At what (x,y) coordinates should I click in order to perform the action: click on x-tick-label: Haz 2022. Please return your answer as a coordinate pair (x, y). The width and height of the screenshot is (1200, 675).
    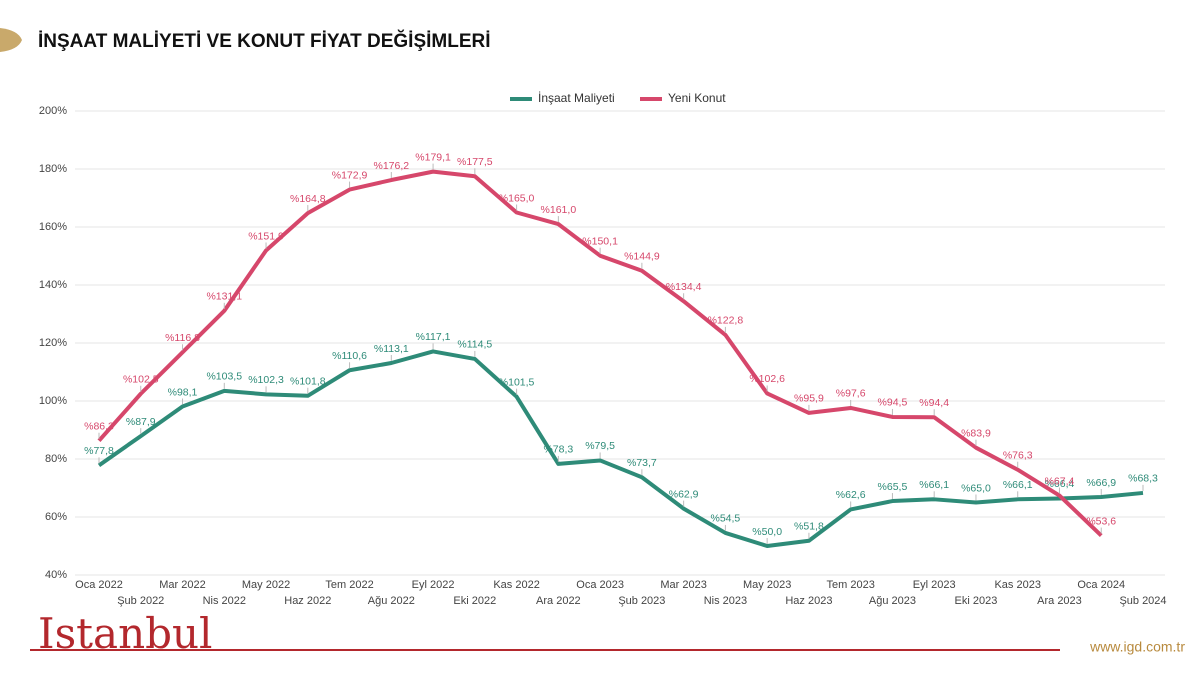
    Looking at the image, I should click on (307, 601).